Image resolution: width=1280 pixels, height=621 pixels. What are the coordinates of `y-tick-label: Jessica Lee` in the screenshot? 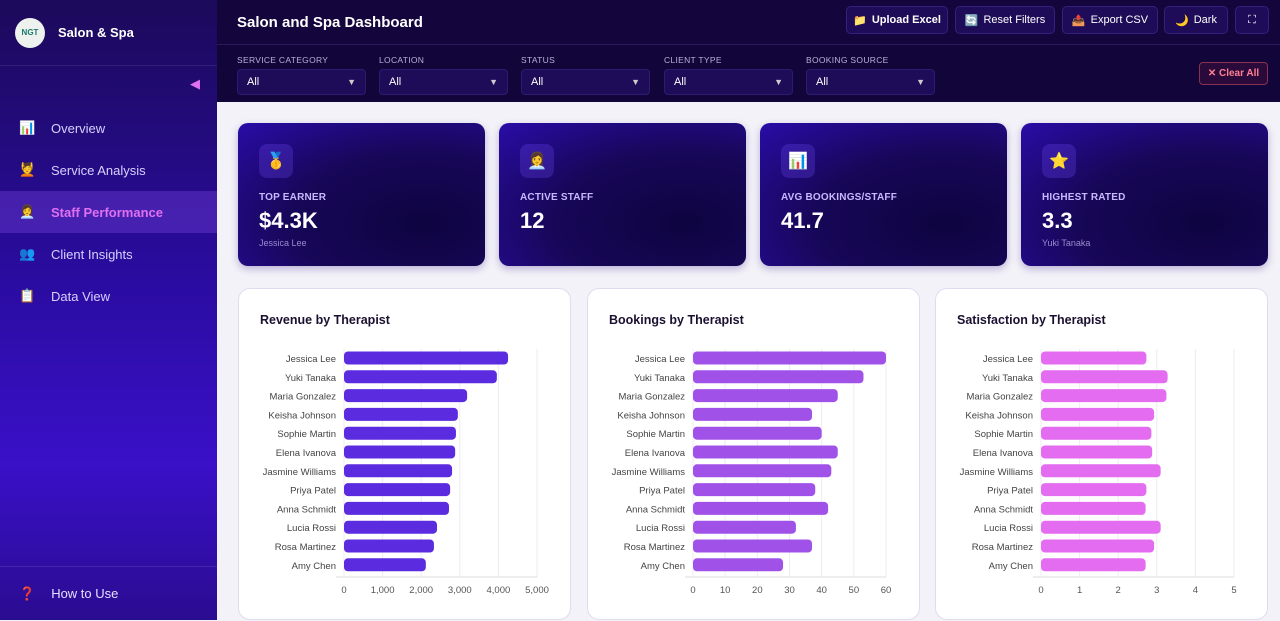 It's located at (311, 359).